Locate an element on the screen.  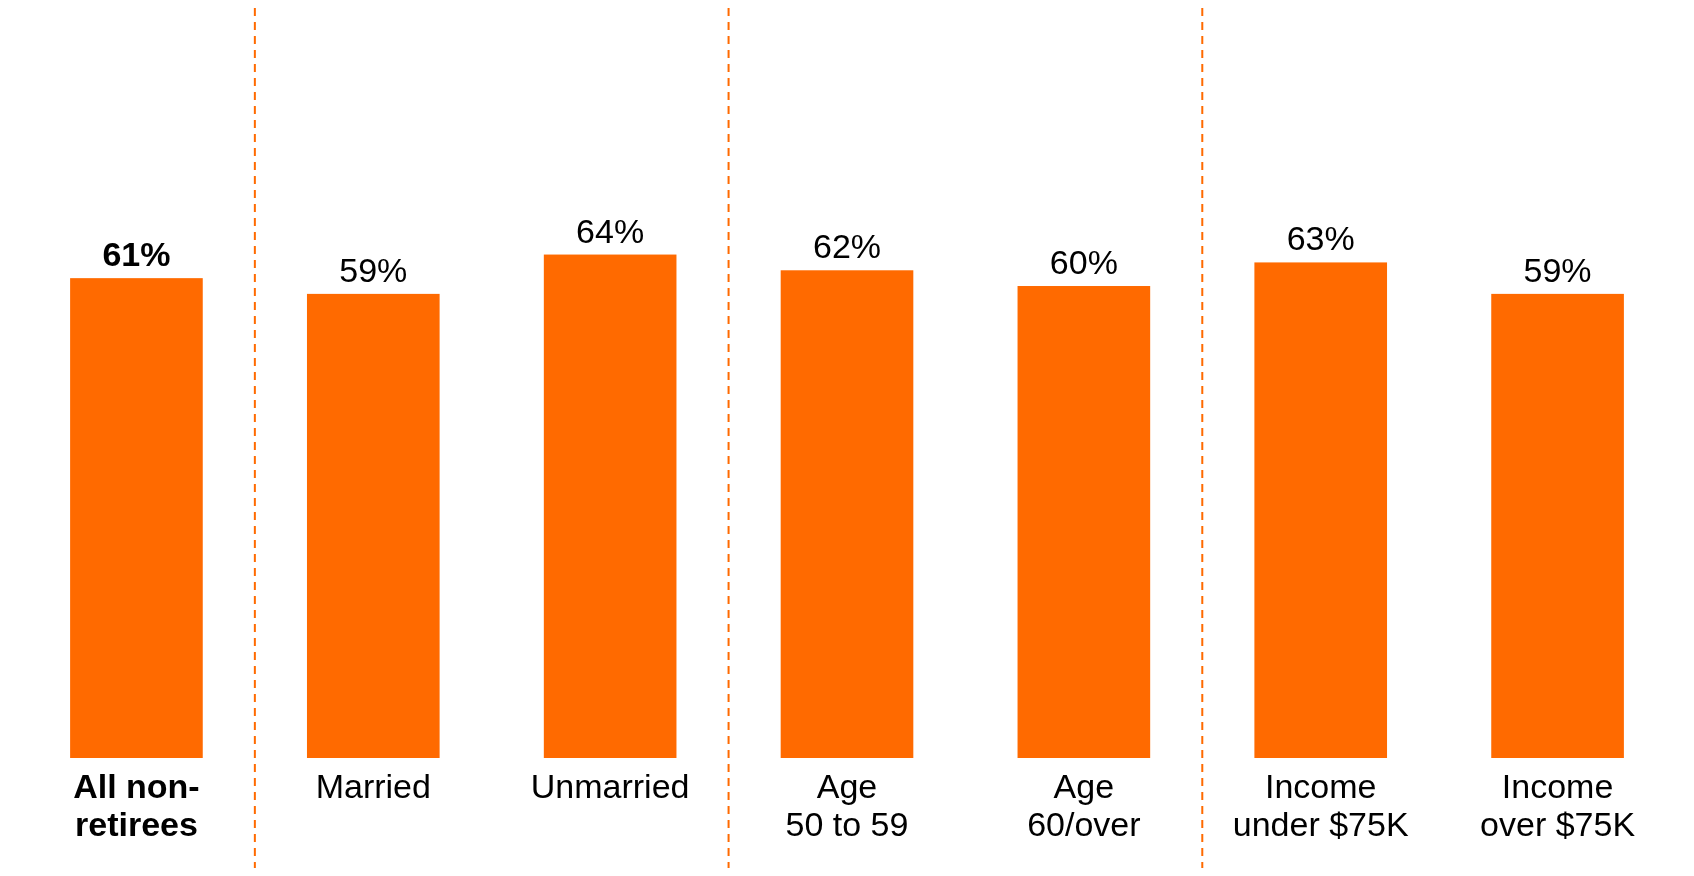
x-tick-label: Income under $75K is located at coordinates (1320, 805).